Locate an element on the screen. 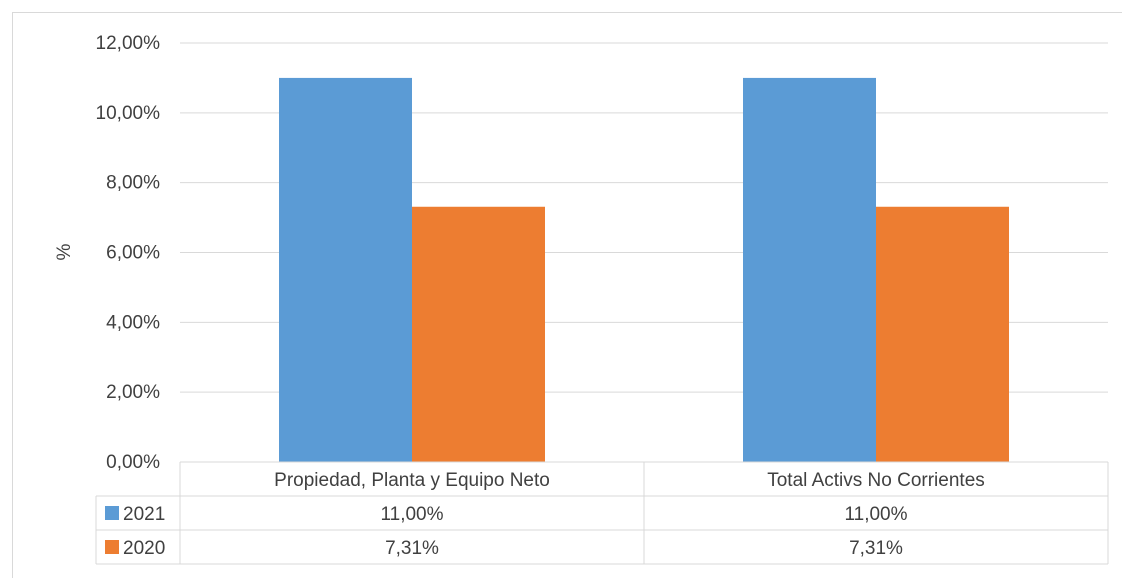 This screenshot has width=1124, height=580. legend-label: 2021 is located at coordinates (144, 514).